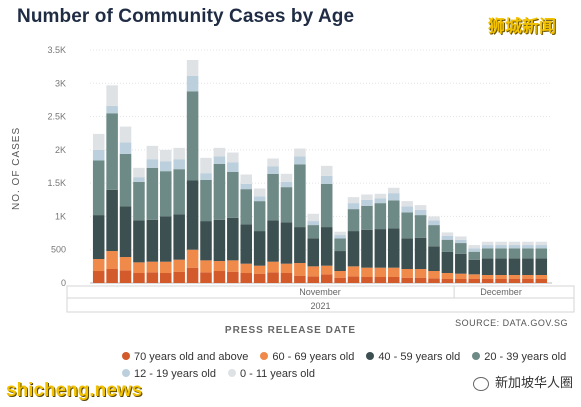  What do you see at coordinates (307, 357) in the screenshot?
I see `legend-item: 60 - 69 years old` at bounding box center [307, 357].